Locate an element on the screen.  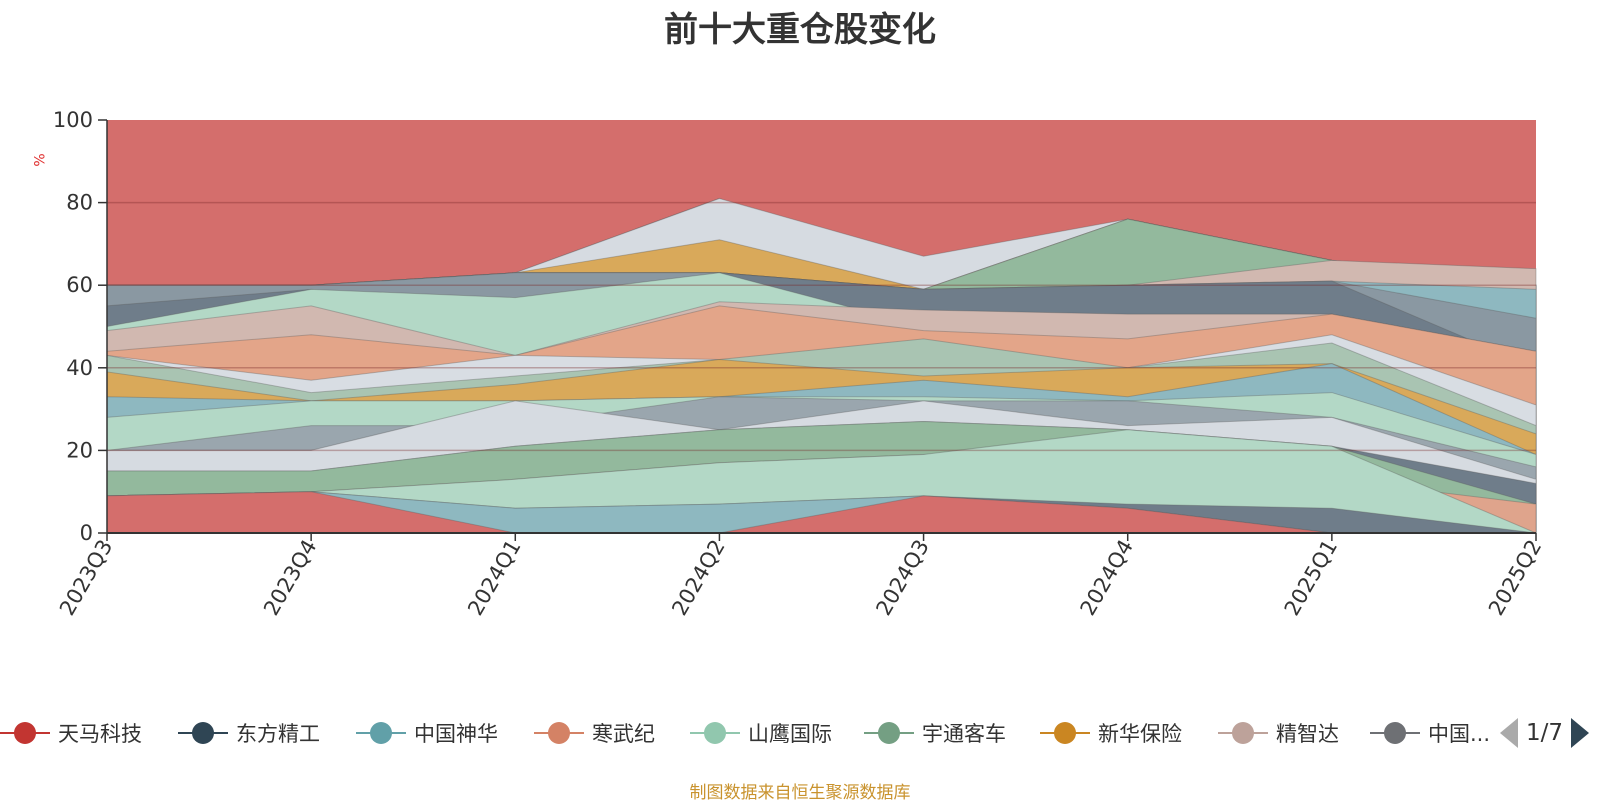
legend-label: 天马科技 is located at coordinates (100, 734).